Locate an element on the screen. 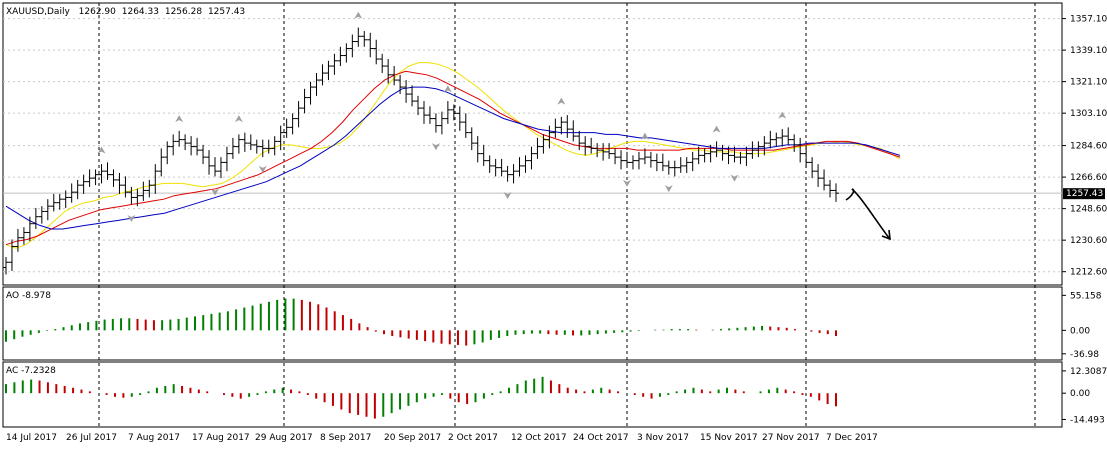 This screenshot has width=1107, height=449. y-tick-label: 1266.60 is located at coordinates (1088, 178).